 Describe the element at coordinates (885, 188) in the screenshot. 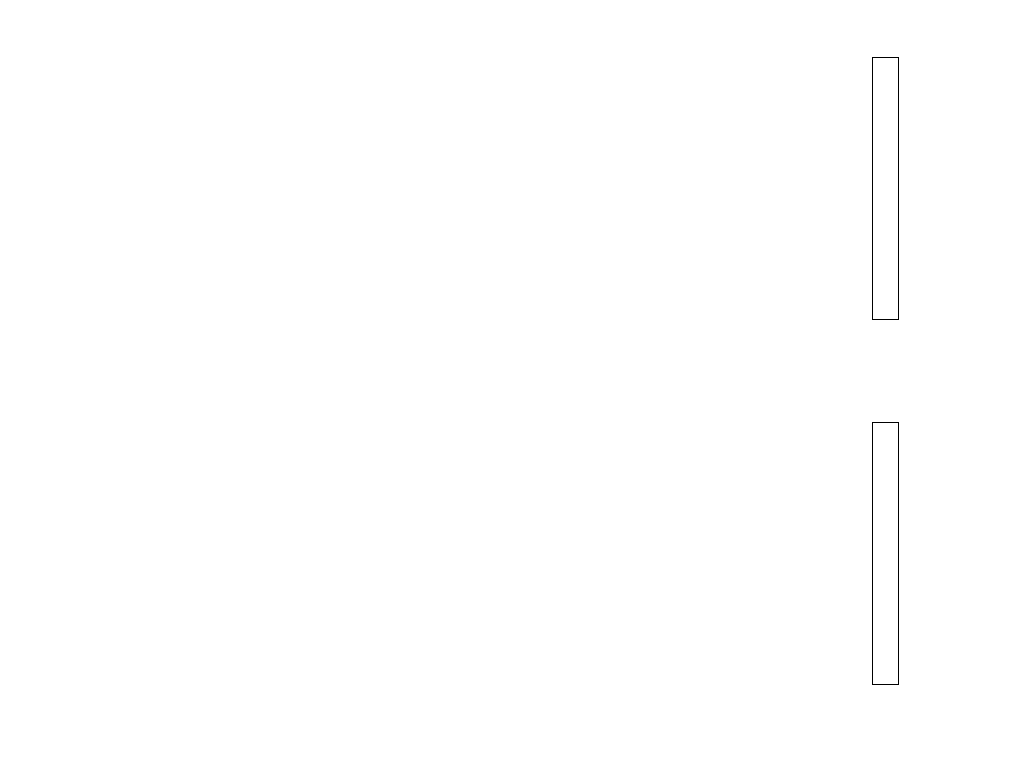

I see `colorbar-top` at that location.